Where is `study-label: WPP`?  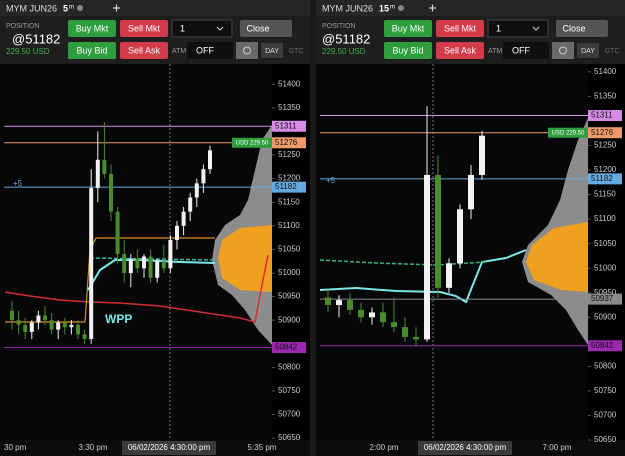 study-label: WPP is located at coordinates (118, 319).